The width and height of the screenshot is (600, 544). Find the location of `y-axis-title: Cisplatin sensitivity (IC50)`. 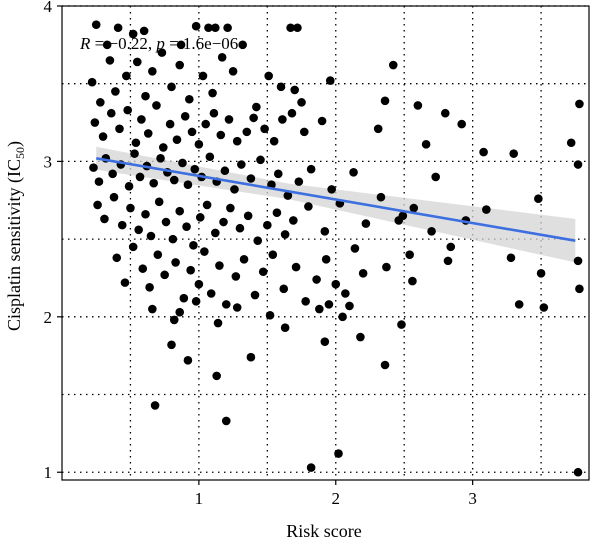

y-axis-title: Cisplatin sensitivity (IC50) is located at coordinates (15, 236).